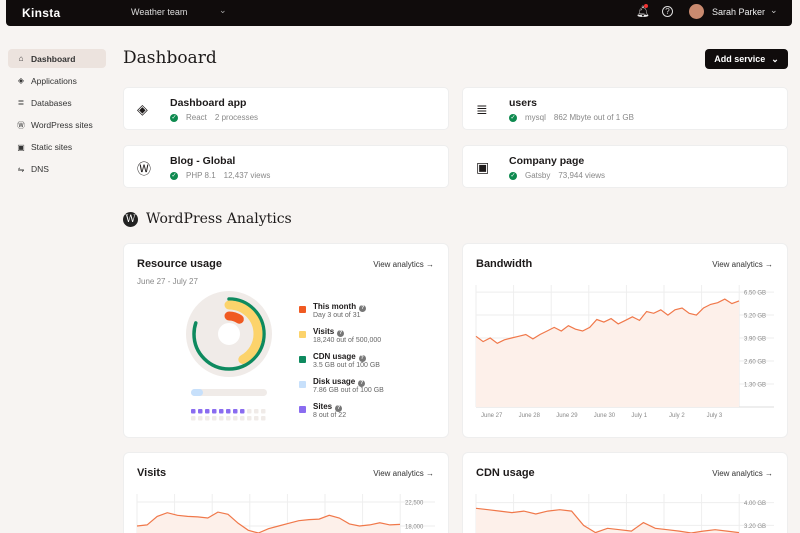  I want to click on sidebar-item-label: Applications, so click(54, 80).